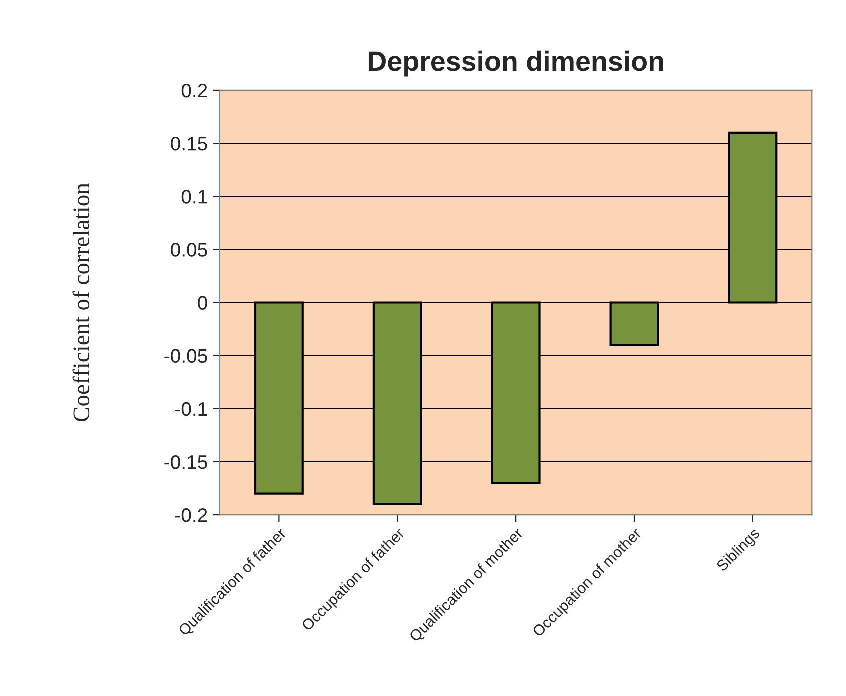 The width and height of the screenshot is (846, 696). I want to click on y-tick-label: -0.05, so click(186, 356).